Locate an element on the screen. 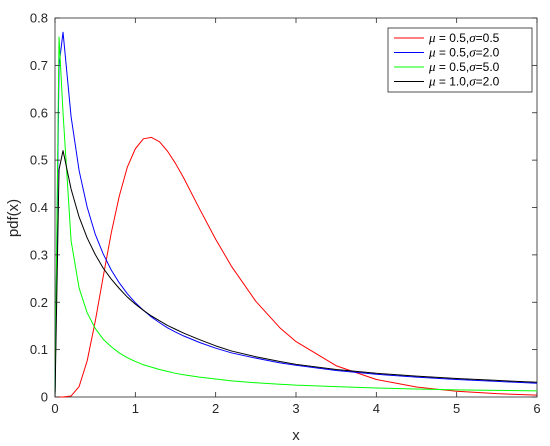 This screenshot has width=550, height=446. y-tick-label: 0.5 is located at coordinates (39, 160).